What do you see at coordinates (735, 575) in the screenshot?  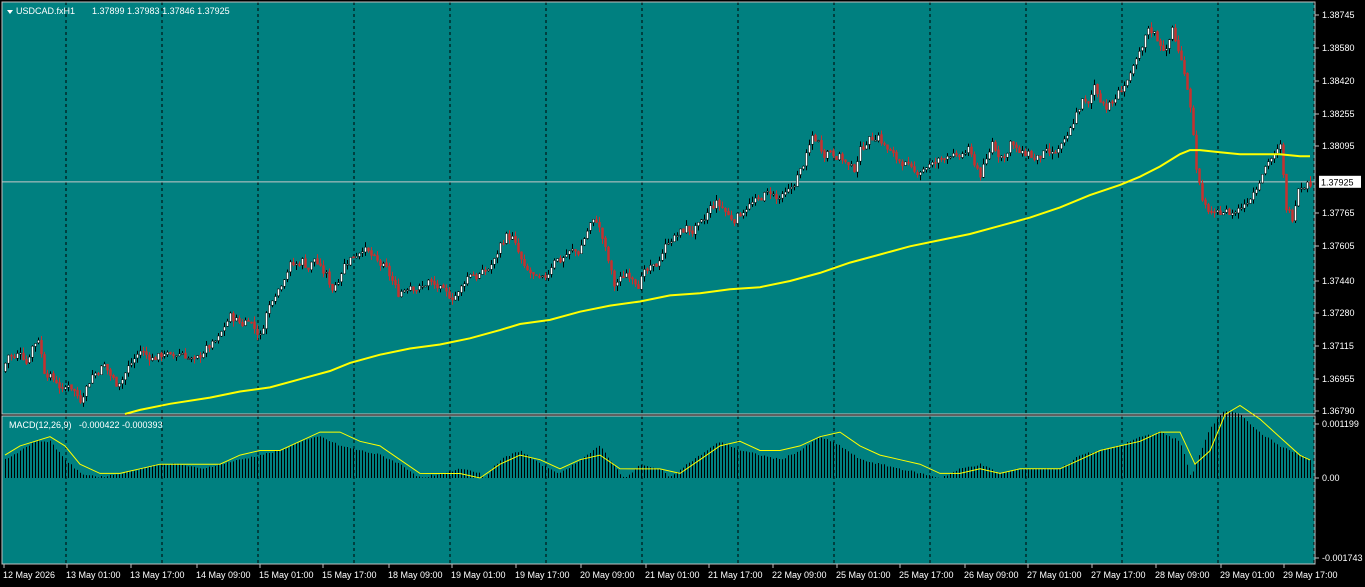 I see `time-tick-label: 21 May 17:00` at bounding box center [735, 575].